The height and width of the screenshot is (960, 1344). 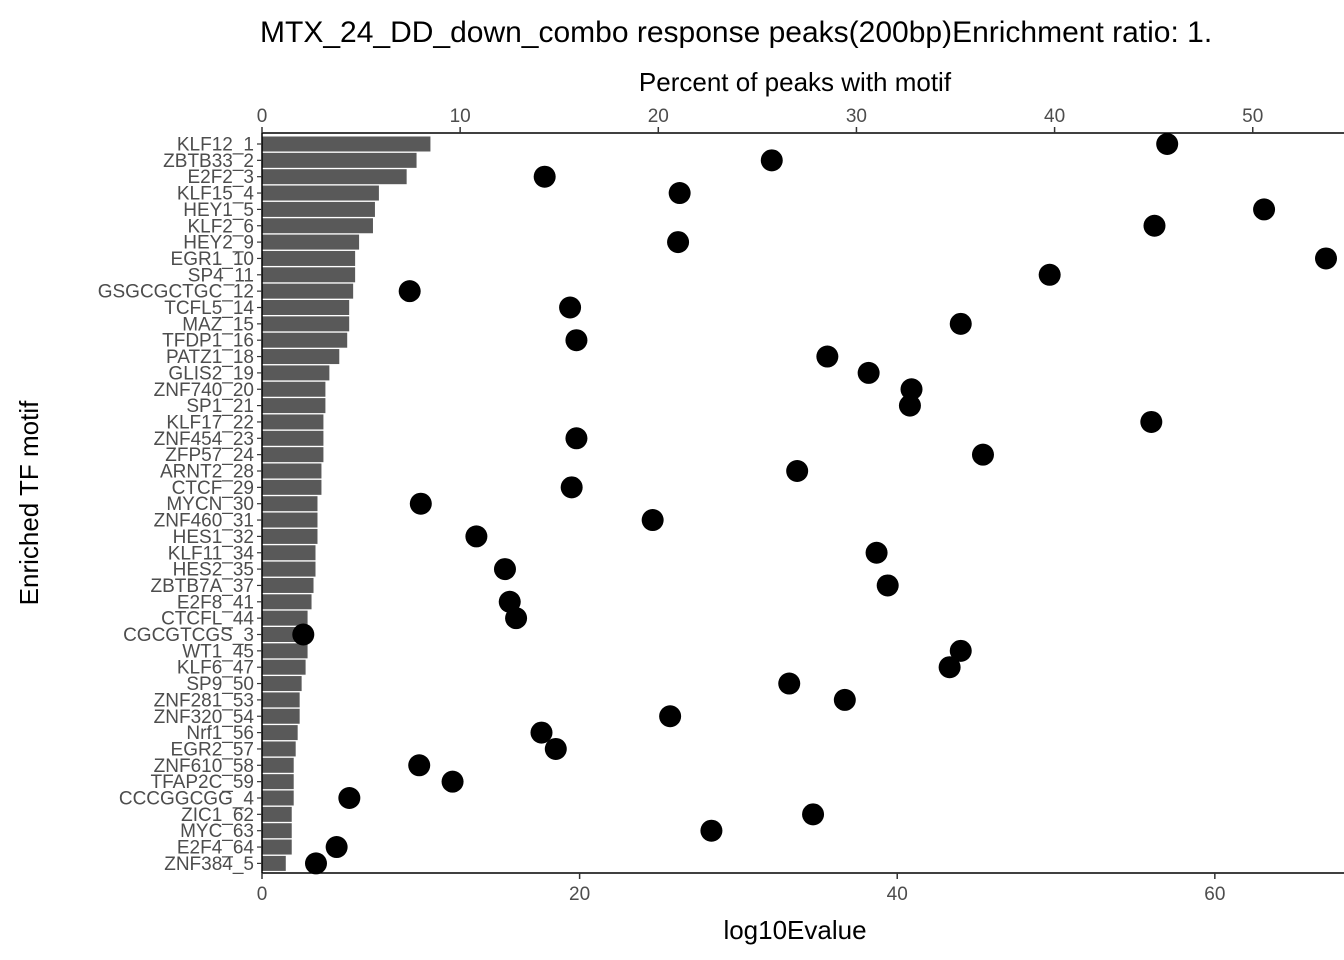 What do you see at coordinates (215, 602) in the screenshot?
I see `category-label: E2F8_41` at bounding box center [215, 602].